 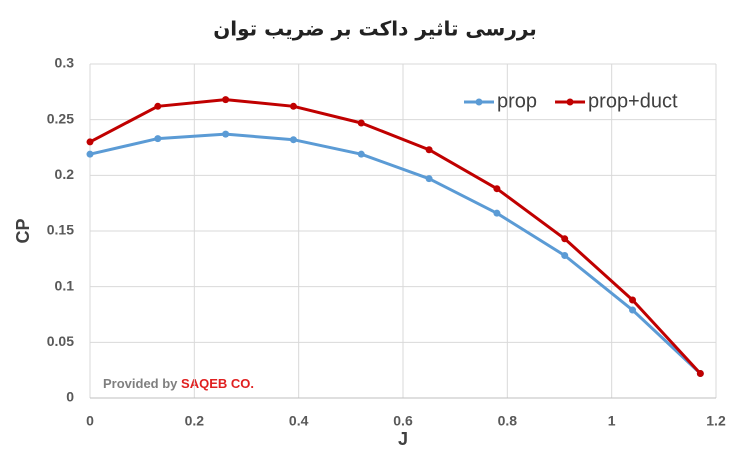 I want to click on y-tick-label: 0.3, so click(x=65, y=63).